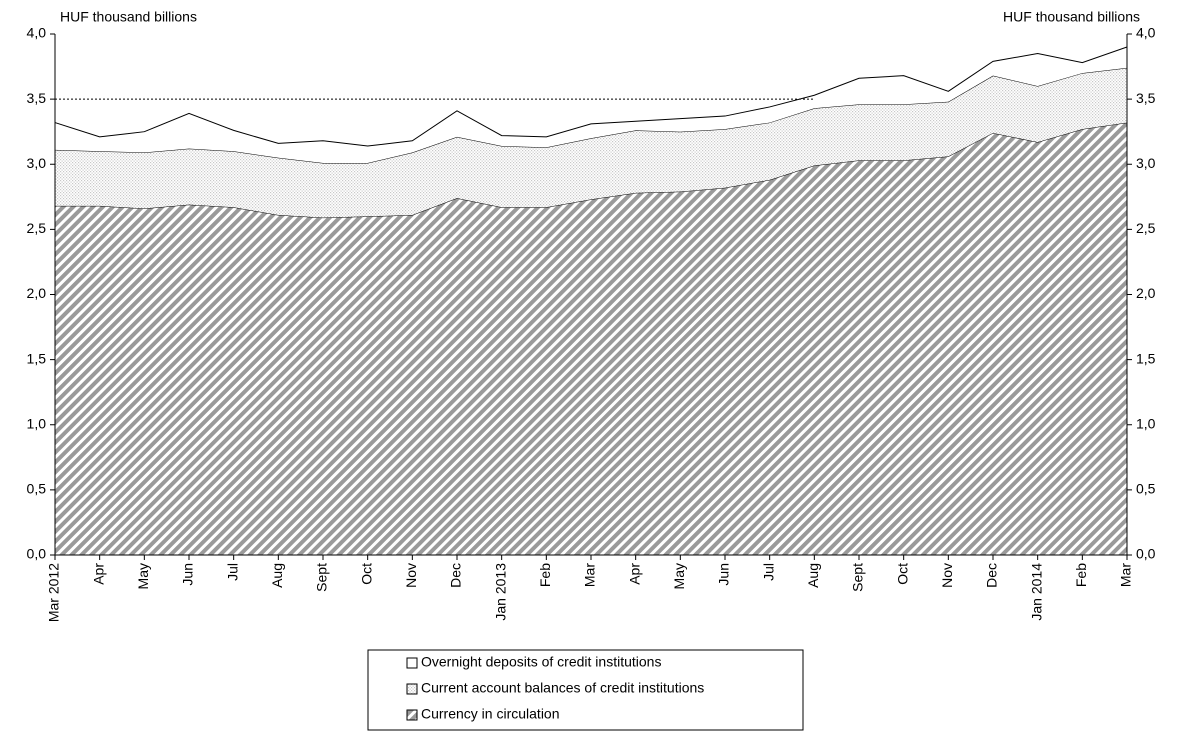 This screenshot has width=1178, height=731. Describe the element at coordinates (37, 293) in the screenshot. I see `y-tick-label: 2,0` at that location.